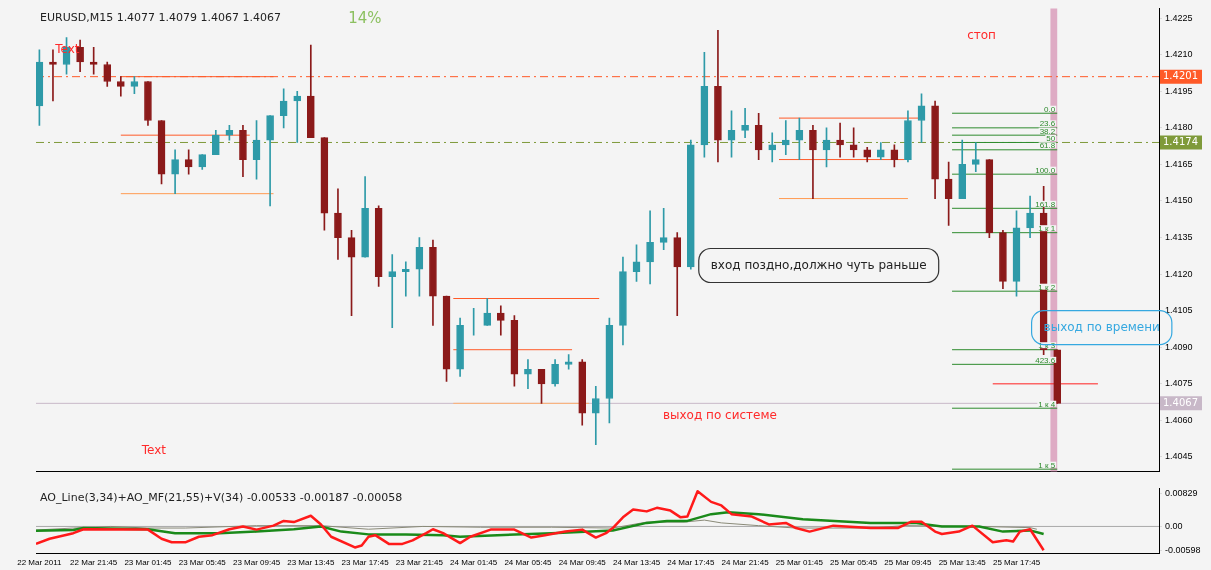 Image resolution: width=1211 pixels, height=570 pixels. What do you see at coordinates (691, 563) in the screenshot?
I see `x-tick-label: 24 Mar 17:45` at bounding box center [691, 563].